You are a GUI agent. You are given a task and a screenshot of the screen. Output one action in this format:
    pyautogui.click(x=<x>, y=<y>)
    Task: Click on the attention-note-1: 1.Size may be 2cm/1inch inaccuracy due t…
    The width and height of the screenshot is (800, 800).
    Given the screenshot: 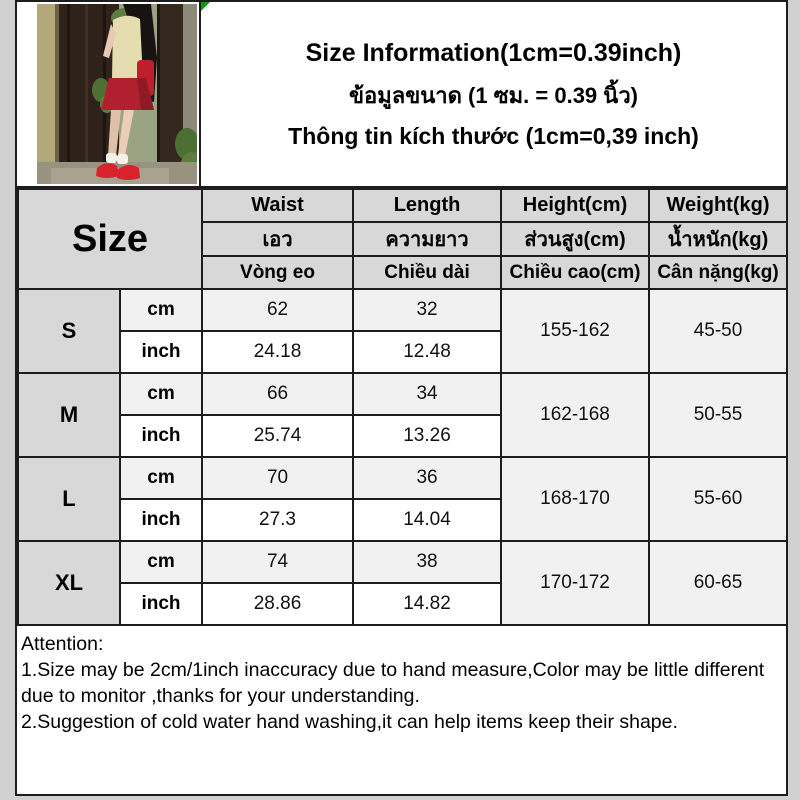 What is the action you would take?
    pyautogui.click(x=393, y=683)
    